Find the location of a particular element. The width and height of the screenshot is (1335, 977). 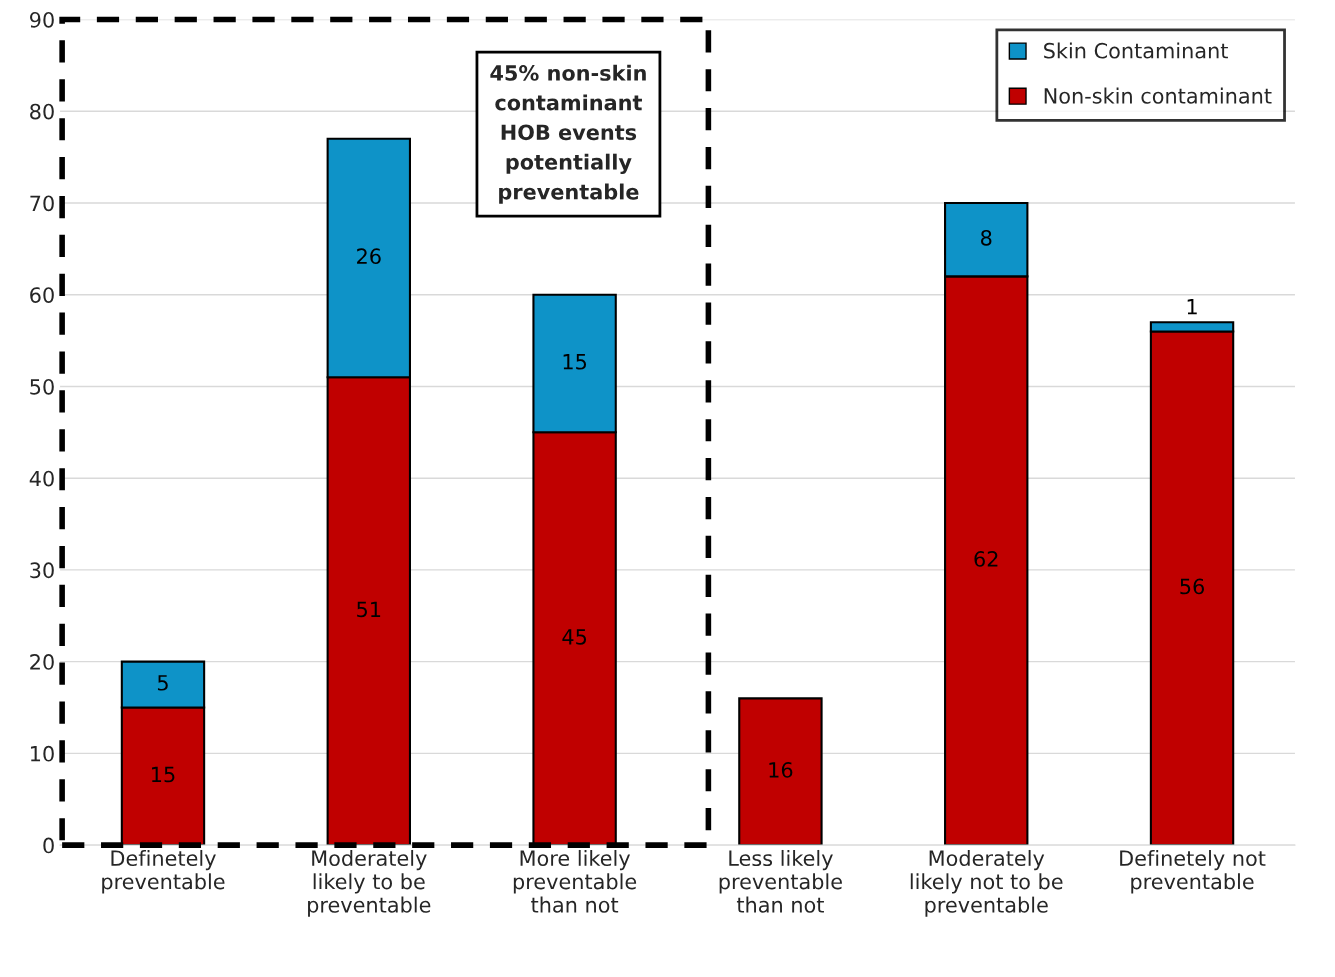

data-label: 16 is located at coordinates (781, 770).